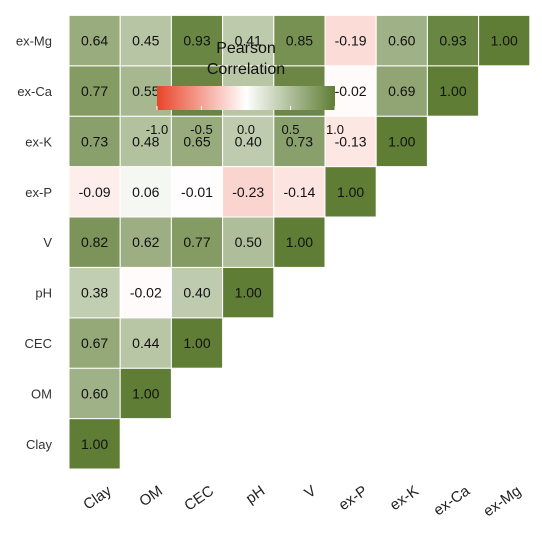 The image size is (542, 550). I want to click on cell-value-label: 0.65, so click(196, 141).